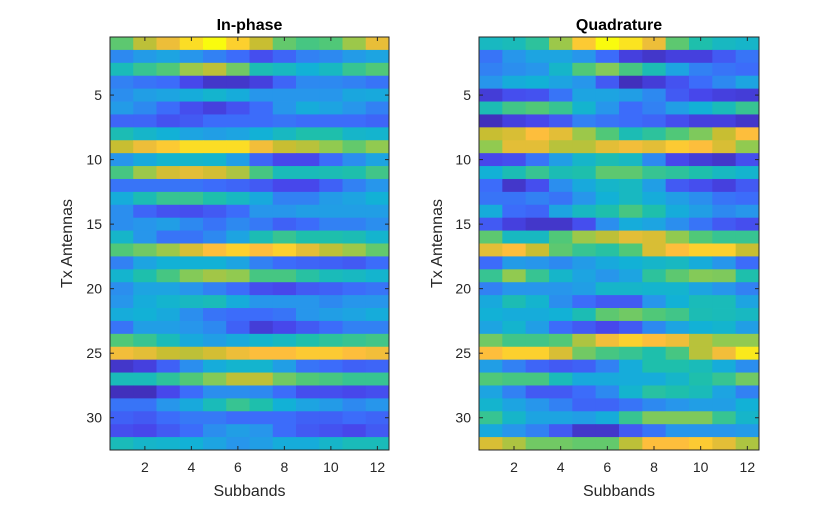  I want to click on in-phase-cell-r31-c4, so click(191, 431).